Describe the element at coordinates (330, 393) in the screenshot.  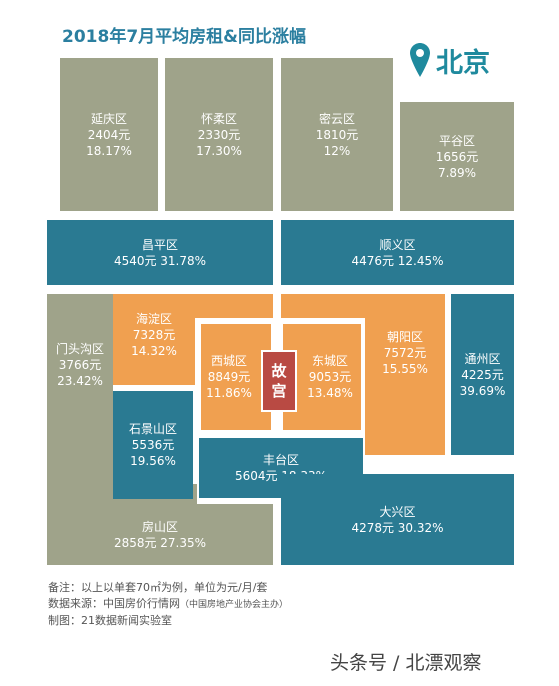
I see `district-growth: 13.48%` at that location.